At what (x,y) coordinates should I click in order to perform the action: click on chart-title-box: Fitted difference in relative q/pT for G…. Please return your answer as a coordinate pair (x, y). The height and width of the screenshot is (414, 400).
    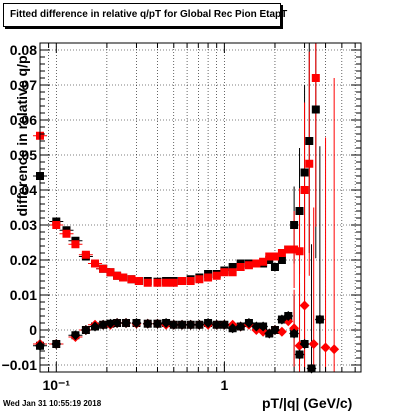
    Looking at the image, I should click on (145, 15).